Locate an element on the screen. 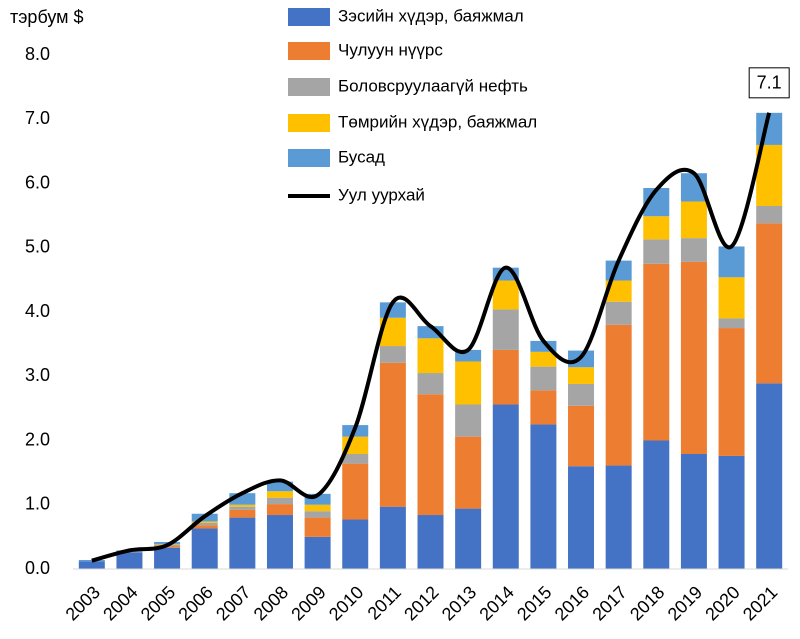 The height and width of the screenshot is (639, 800). legend-label: Зэсийн хүдэр, баяжмал is located at coordinates (431, 15).